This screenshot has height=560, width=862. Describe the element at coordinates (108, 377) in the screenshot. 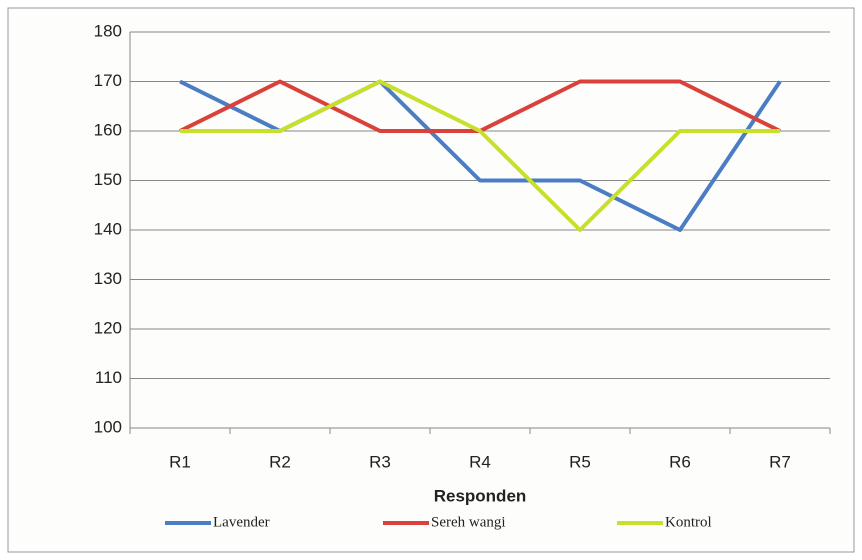

I see `y-tick-label: 110` at that location.